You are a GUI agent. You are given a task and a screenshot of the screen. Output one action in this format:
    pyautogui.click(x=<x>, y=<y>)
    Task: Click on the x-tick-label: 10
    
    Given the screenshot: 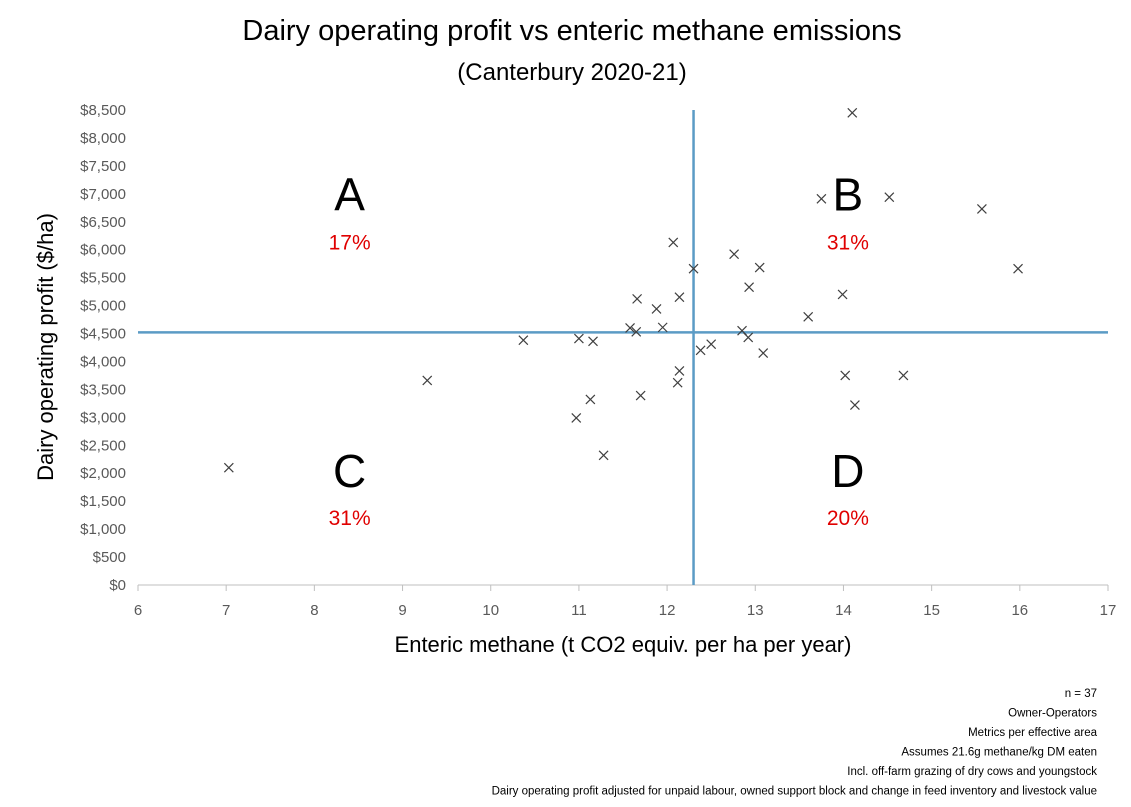 What is the action you would take?
    pyautogui.click(x=490, y=610)
    